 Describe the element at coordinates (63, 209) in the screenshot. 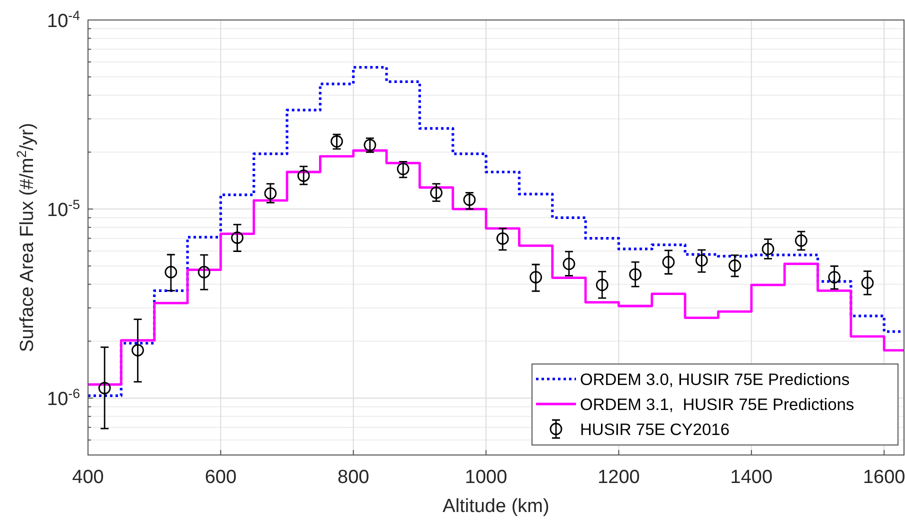

I see `y-tick-label: 10$^{-5}$` at that location.